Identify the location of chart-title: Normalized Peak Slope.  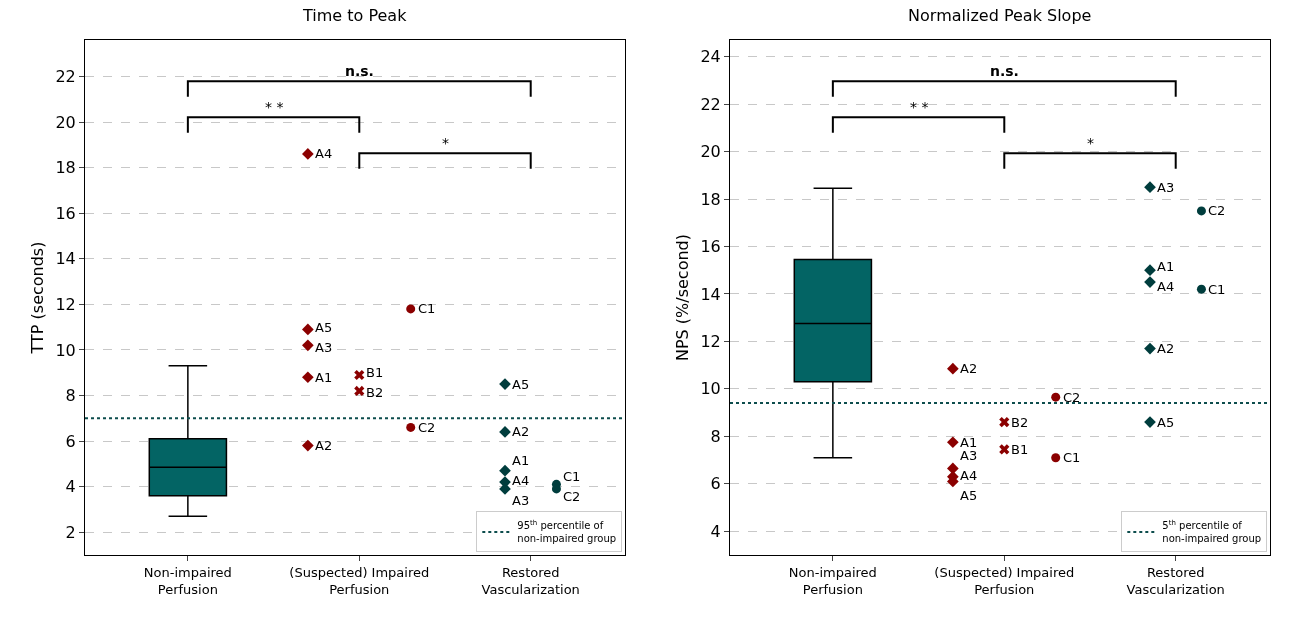
(1000, 15).